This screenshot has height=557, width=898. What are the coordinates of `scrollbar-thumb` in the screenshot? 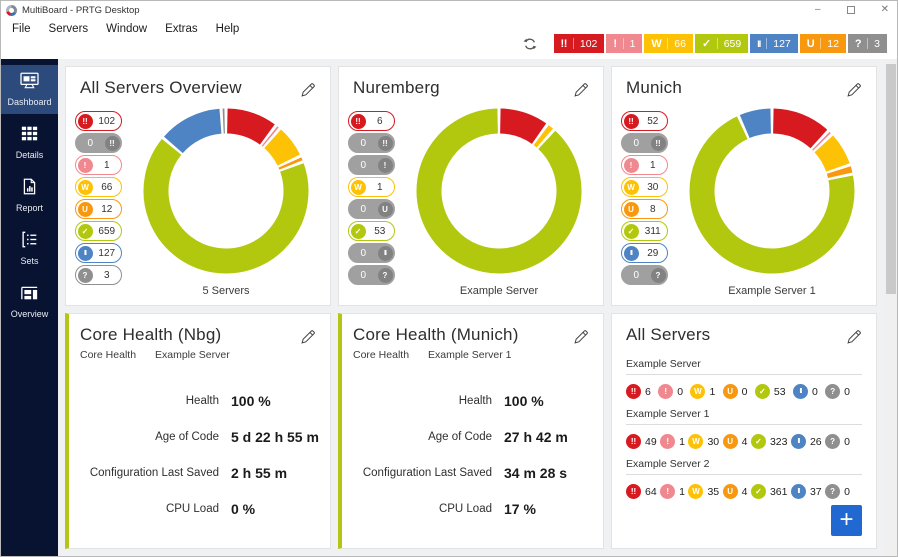 It's located at (891, 179).